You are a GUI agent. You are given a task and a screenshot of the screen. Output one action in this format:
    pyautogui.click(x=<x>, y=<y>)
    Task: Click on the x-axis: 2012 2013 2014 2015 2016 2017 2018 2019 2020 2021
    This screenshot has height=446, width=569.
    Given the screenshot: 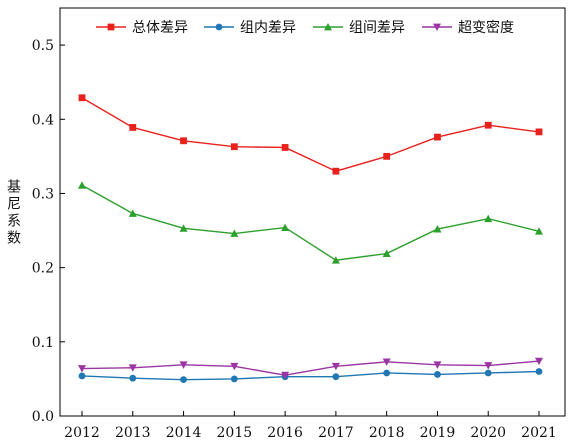 What is the action you would take?
    pyautogui.click(x=310, y=426)
    